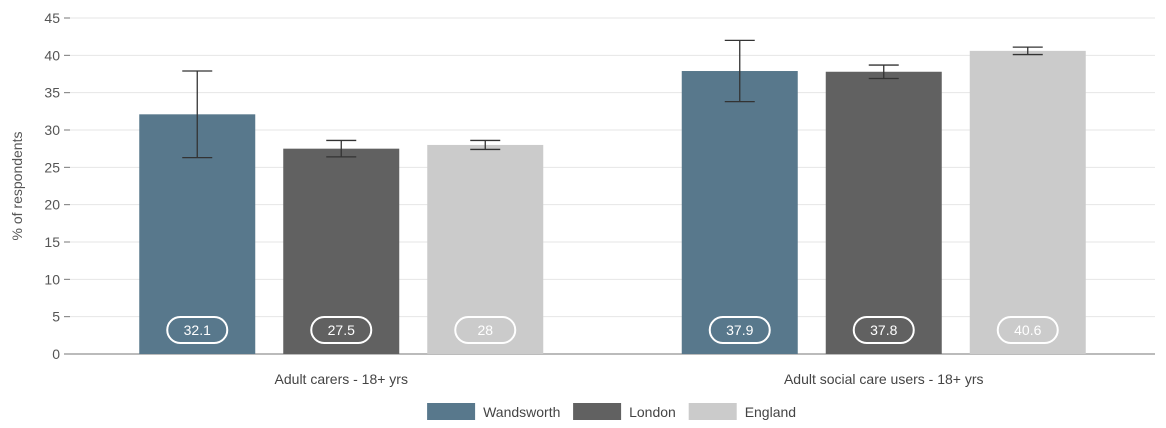 Image resolution: width=1166 pixels, height=428 pixels. I want to click on data-label: 37.9, so click(739, 330).